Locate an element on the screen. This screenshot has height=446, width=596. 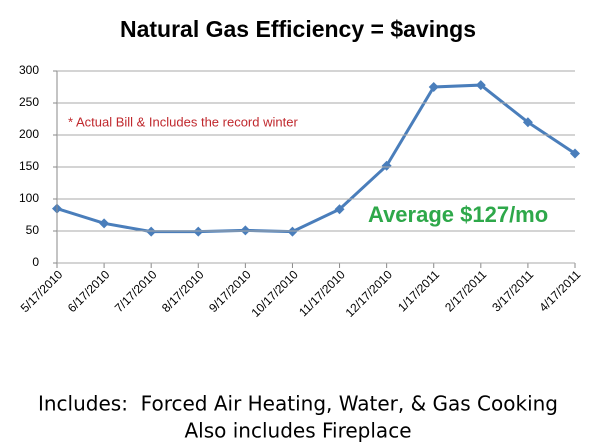
y-tick-label: 200 is located at coordinates (29, 134).